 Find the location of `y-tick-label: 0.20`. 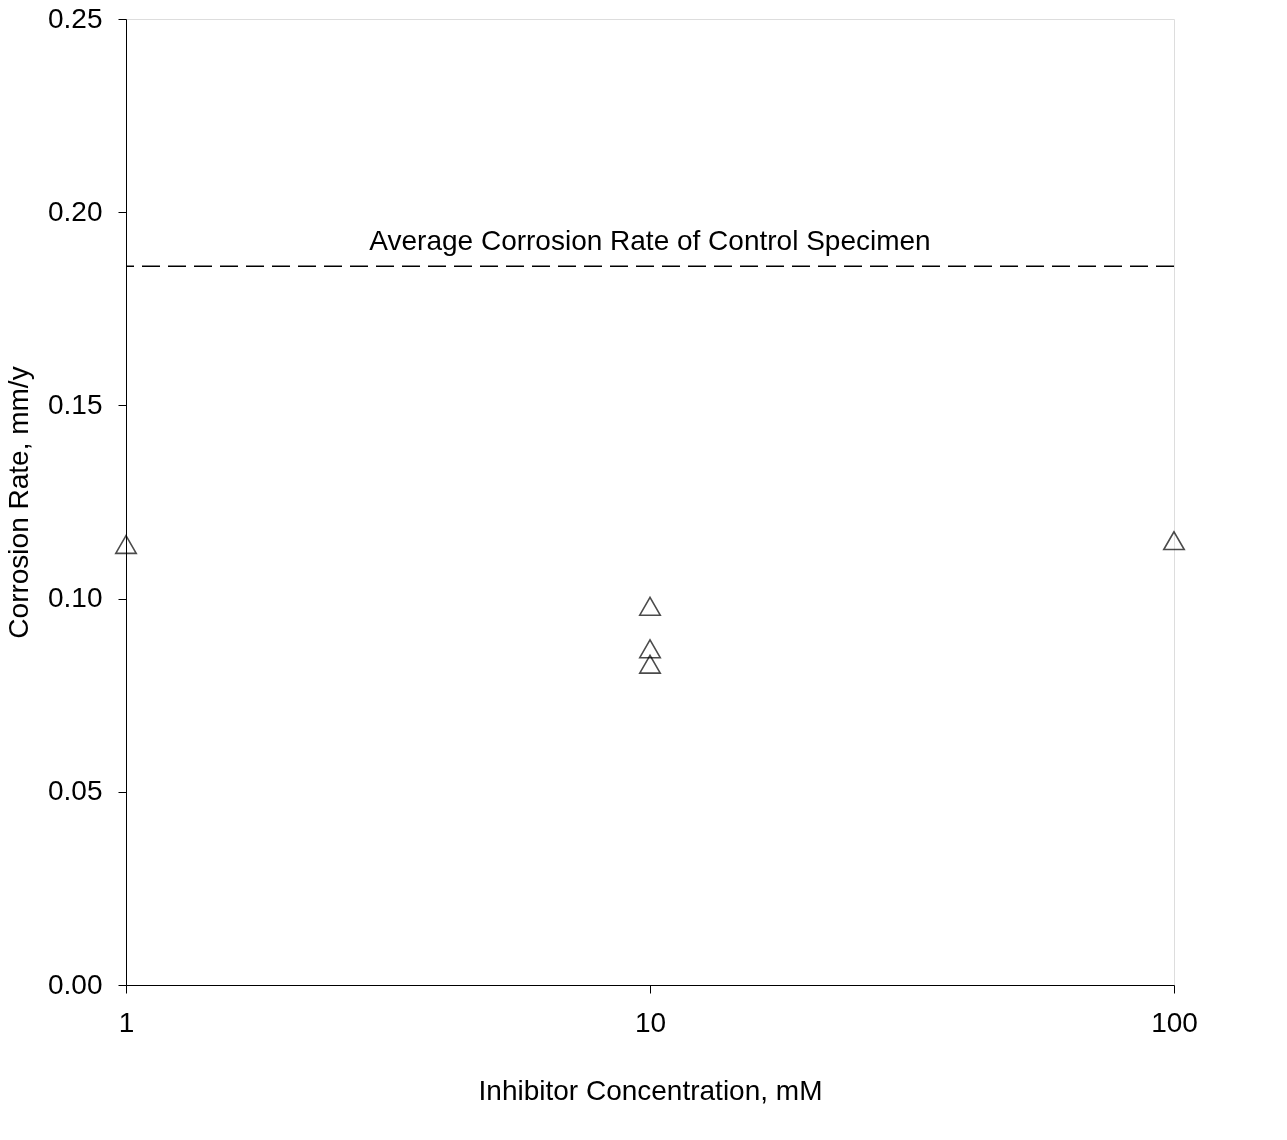

y-tick-label: 0.20 is located at coordinates (75, 211).